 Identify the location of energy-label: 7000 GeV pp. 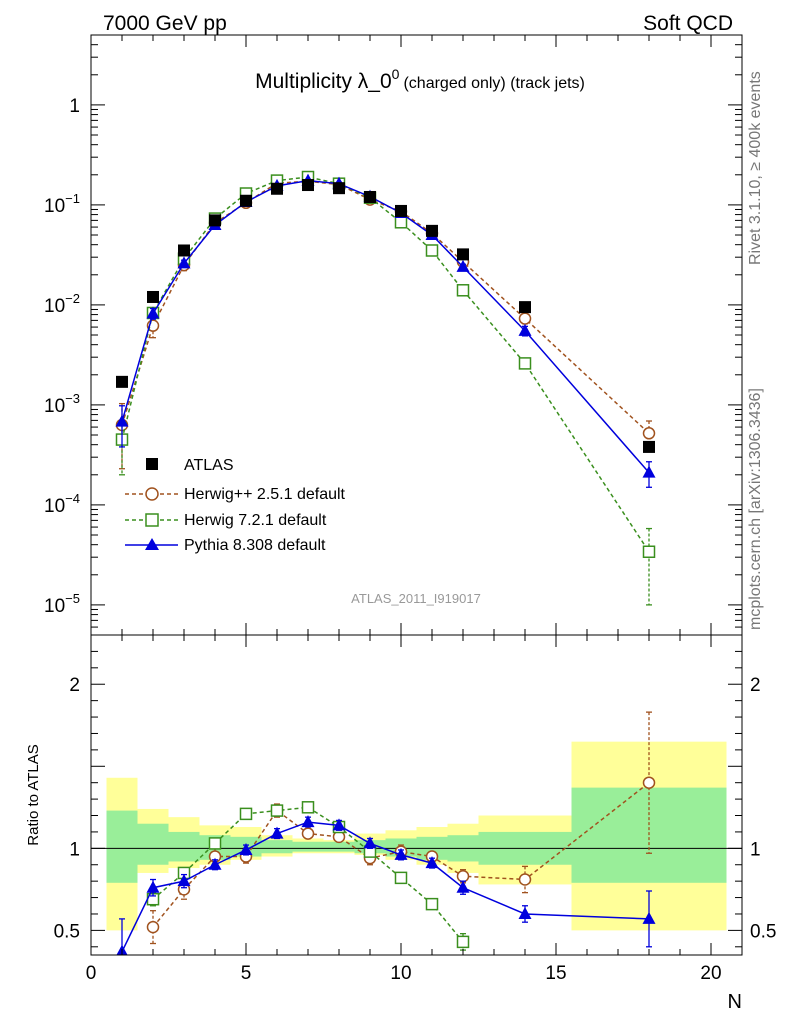
(165, 23).